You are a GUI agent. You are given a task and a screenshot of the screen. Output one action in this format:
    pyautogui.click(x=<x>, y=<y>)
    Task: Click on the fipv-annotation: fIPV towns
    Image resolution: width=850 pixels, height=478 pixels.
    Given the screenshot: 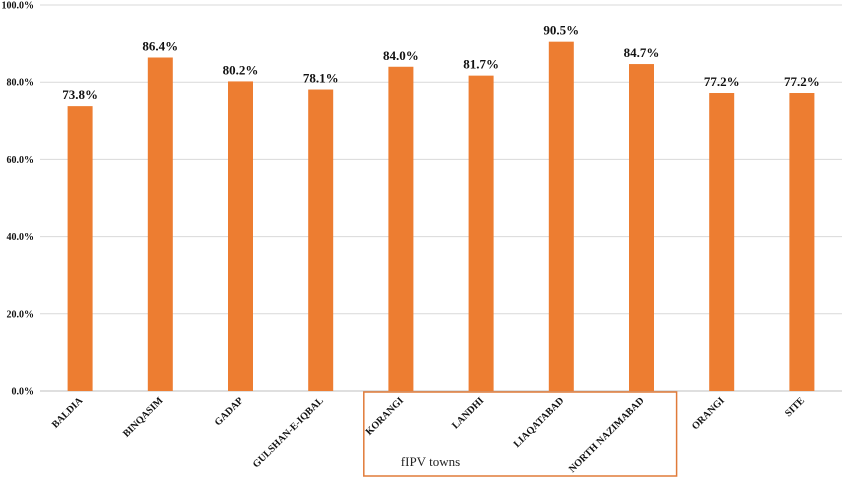 What is the action you would take?
    pyautogui.click(x=520, y=434)
    